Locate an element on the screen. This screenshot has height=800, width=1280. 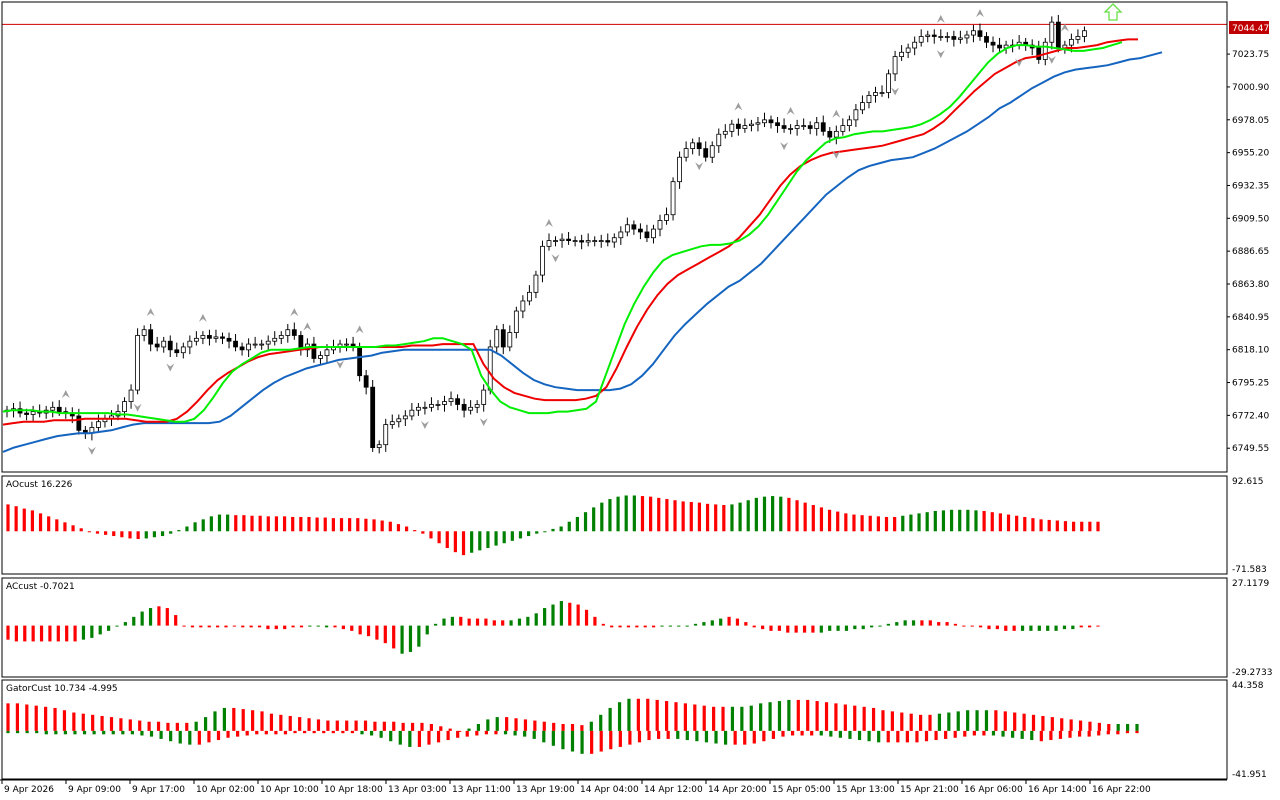
time-tick-label: 14 Apr 20:00 is located at coordinates (737, 790).